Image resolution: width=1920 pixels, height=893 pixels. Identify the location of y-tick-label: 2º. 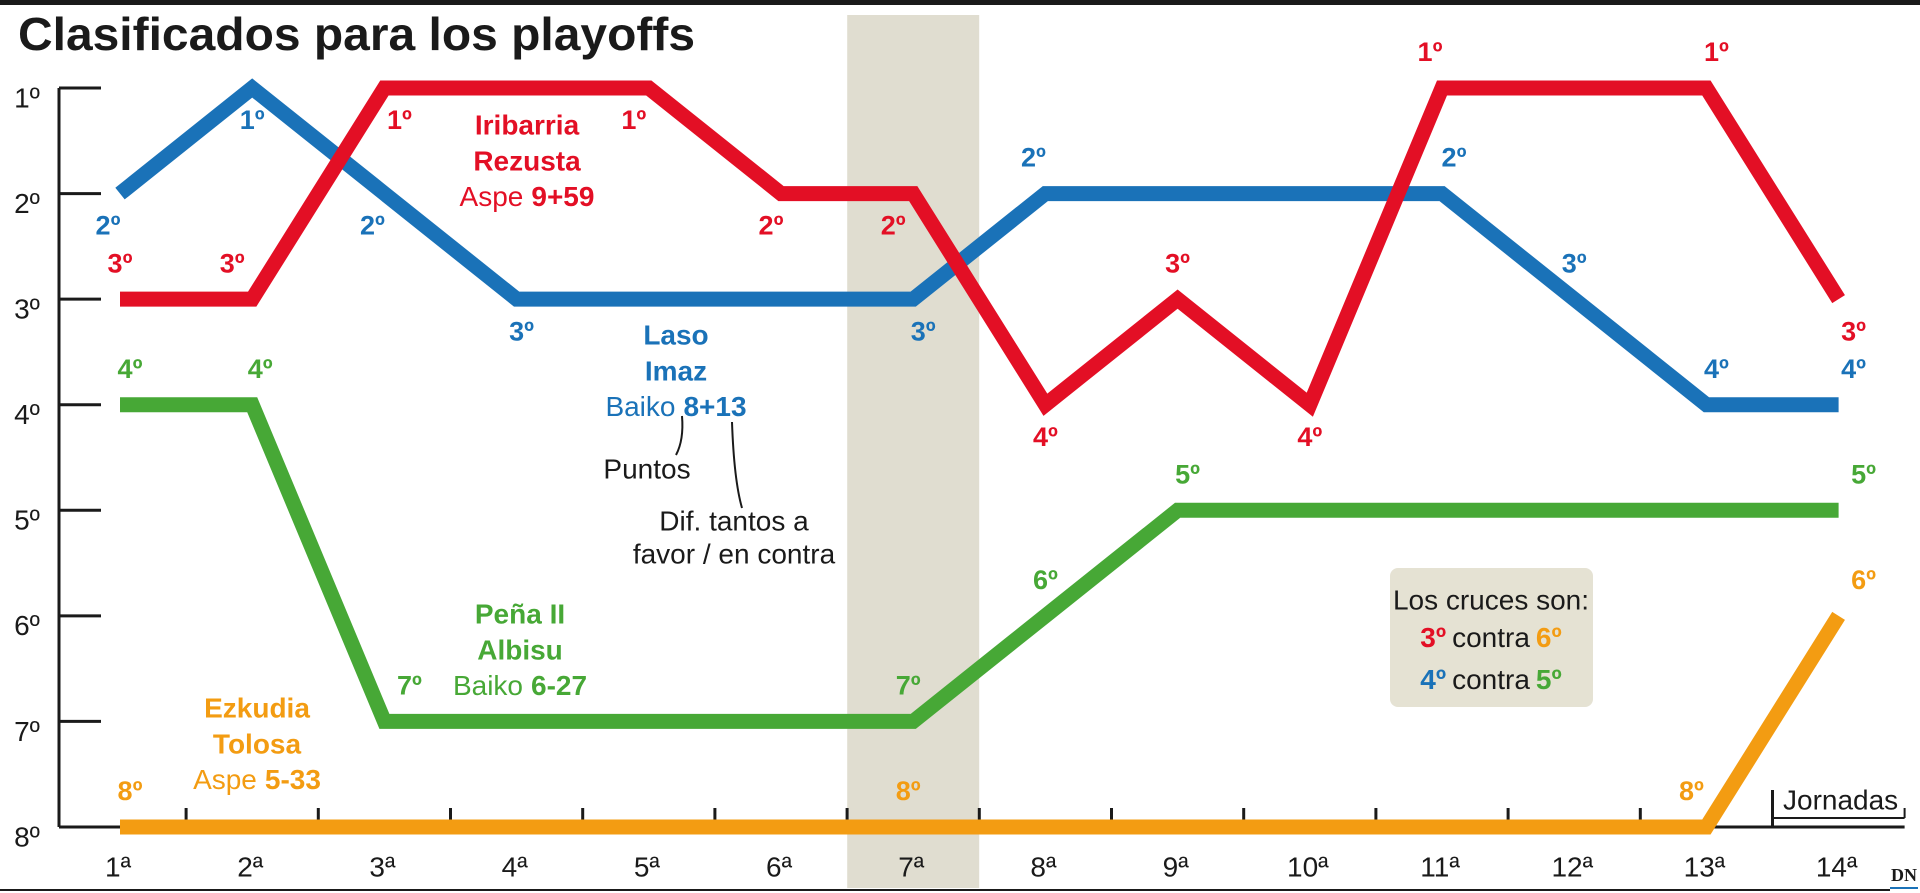
(27, 203).